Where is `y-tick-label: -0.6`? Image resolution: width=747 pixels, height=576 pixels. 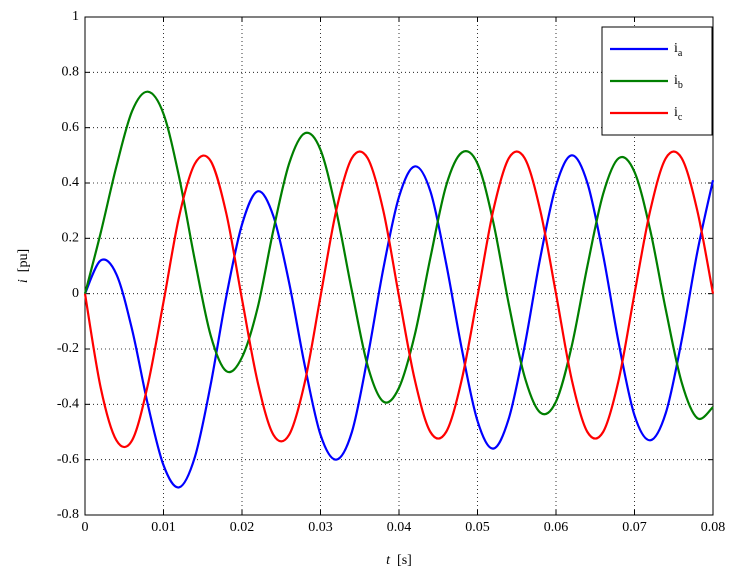
y-tick-label: -0.6 is located at coordinates (68, 459).